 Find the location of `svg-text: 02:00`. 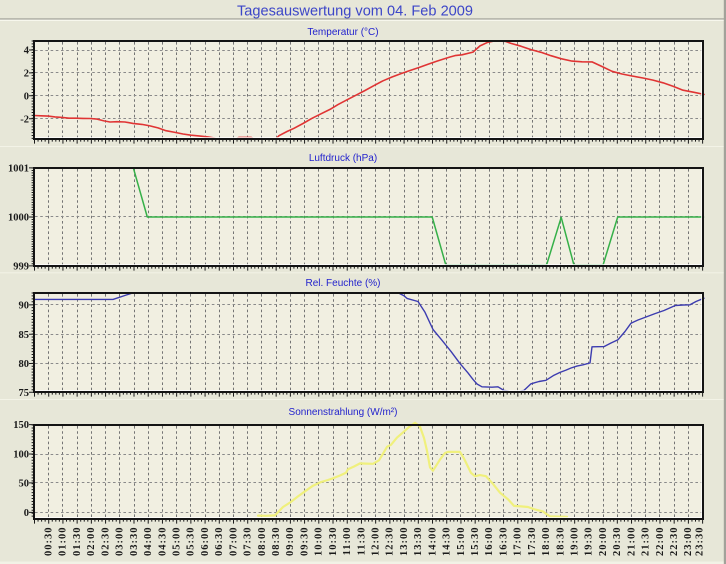

svg-text: 02:00 is located at coordinates (91, 542).